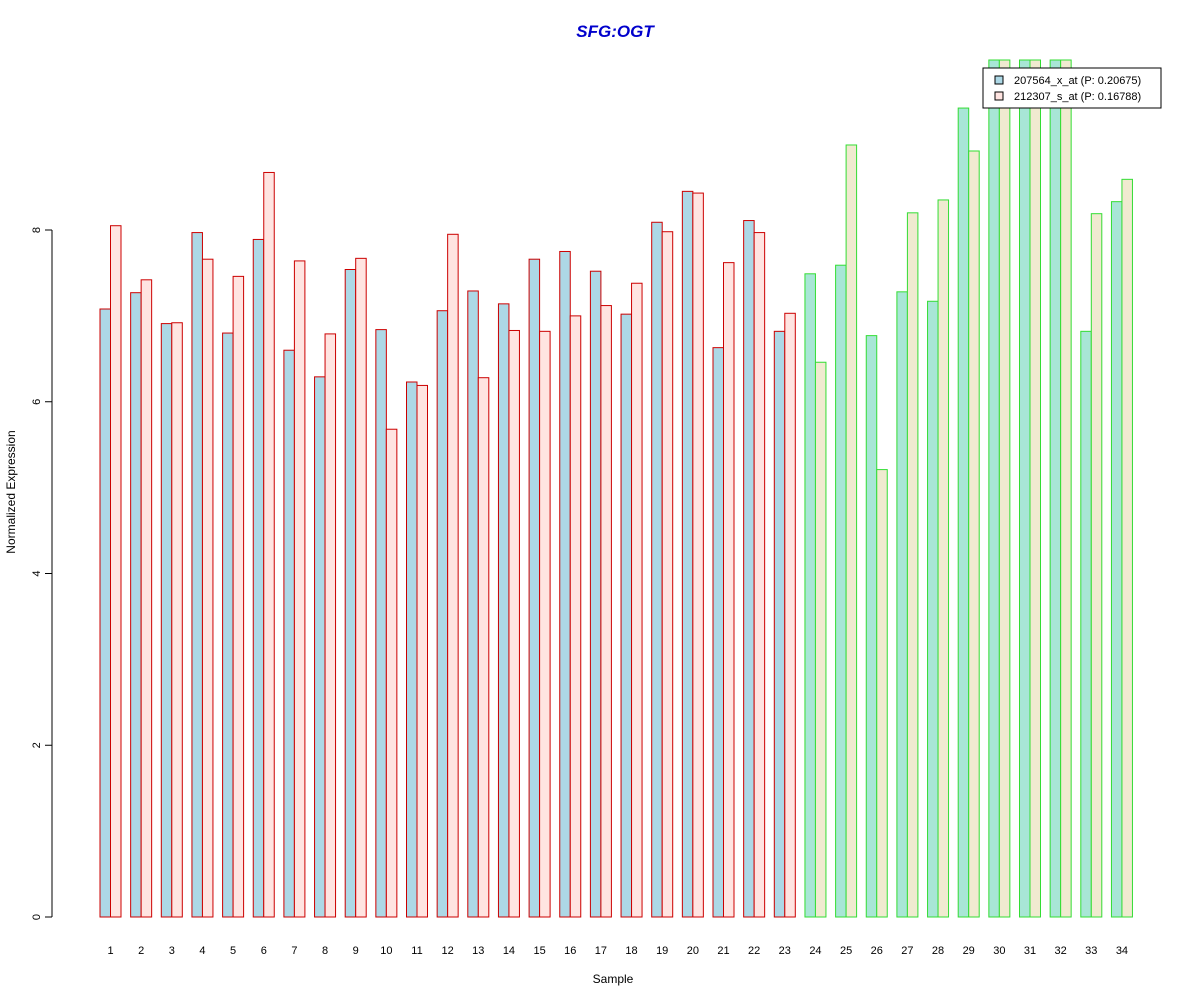  Describe the element at coordinates (815, 951) in the screenshot. I see `x-tick-label: 24` at that location.